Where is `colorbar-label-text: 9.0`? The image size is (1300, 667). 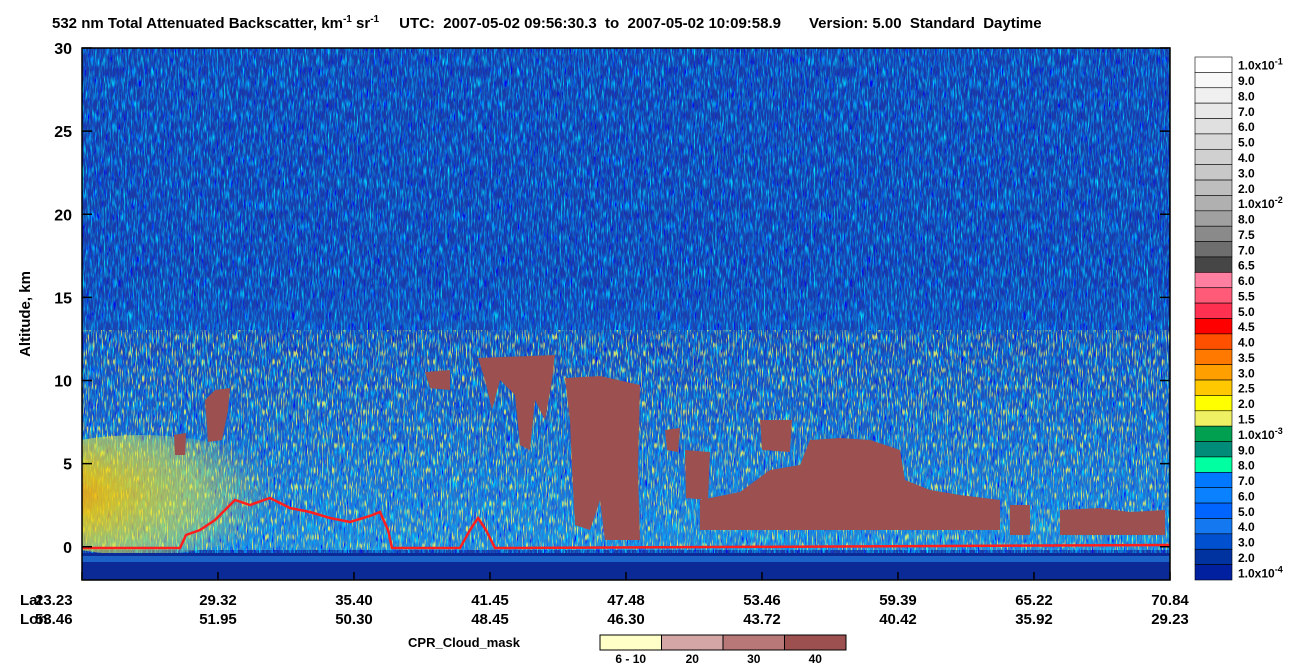 colorbar-label-text: 9.0 is located at coordinates (1246, 450).